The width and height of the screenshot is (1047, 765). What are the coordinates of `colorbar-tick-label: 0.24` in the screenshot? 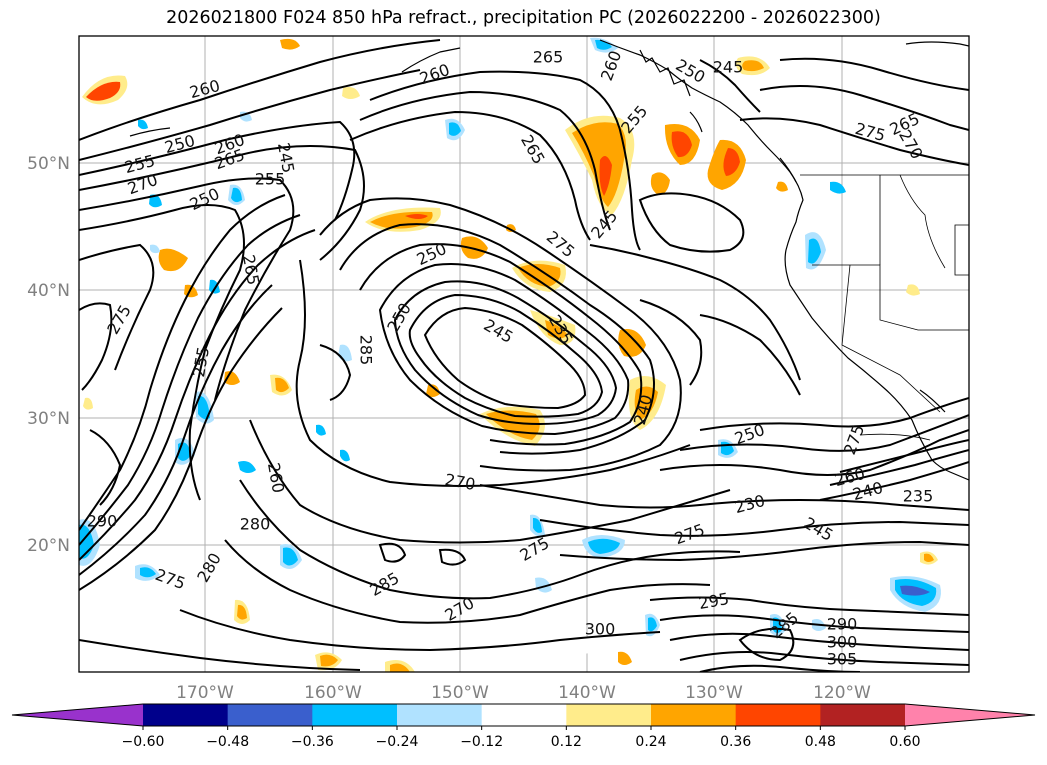 It's located at (650, 742).